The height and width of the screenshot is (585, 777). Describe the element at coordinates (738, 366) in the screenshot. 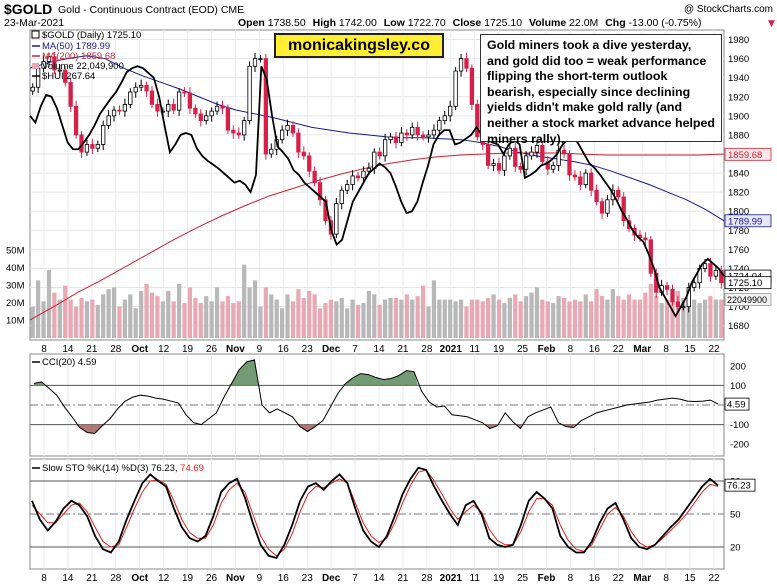

I see `cci-tick-label: 200` at that location.